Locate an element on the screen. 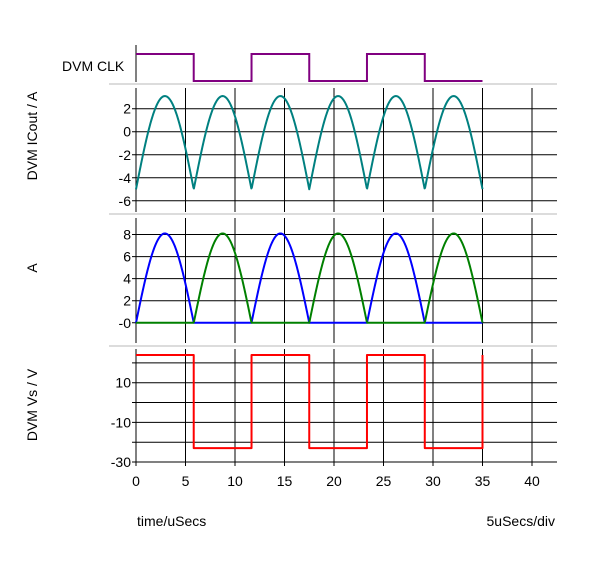  clk-panel-label: DVM CLK is located at coordinates (93, 66).